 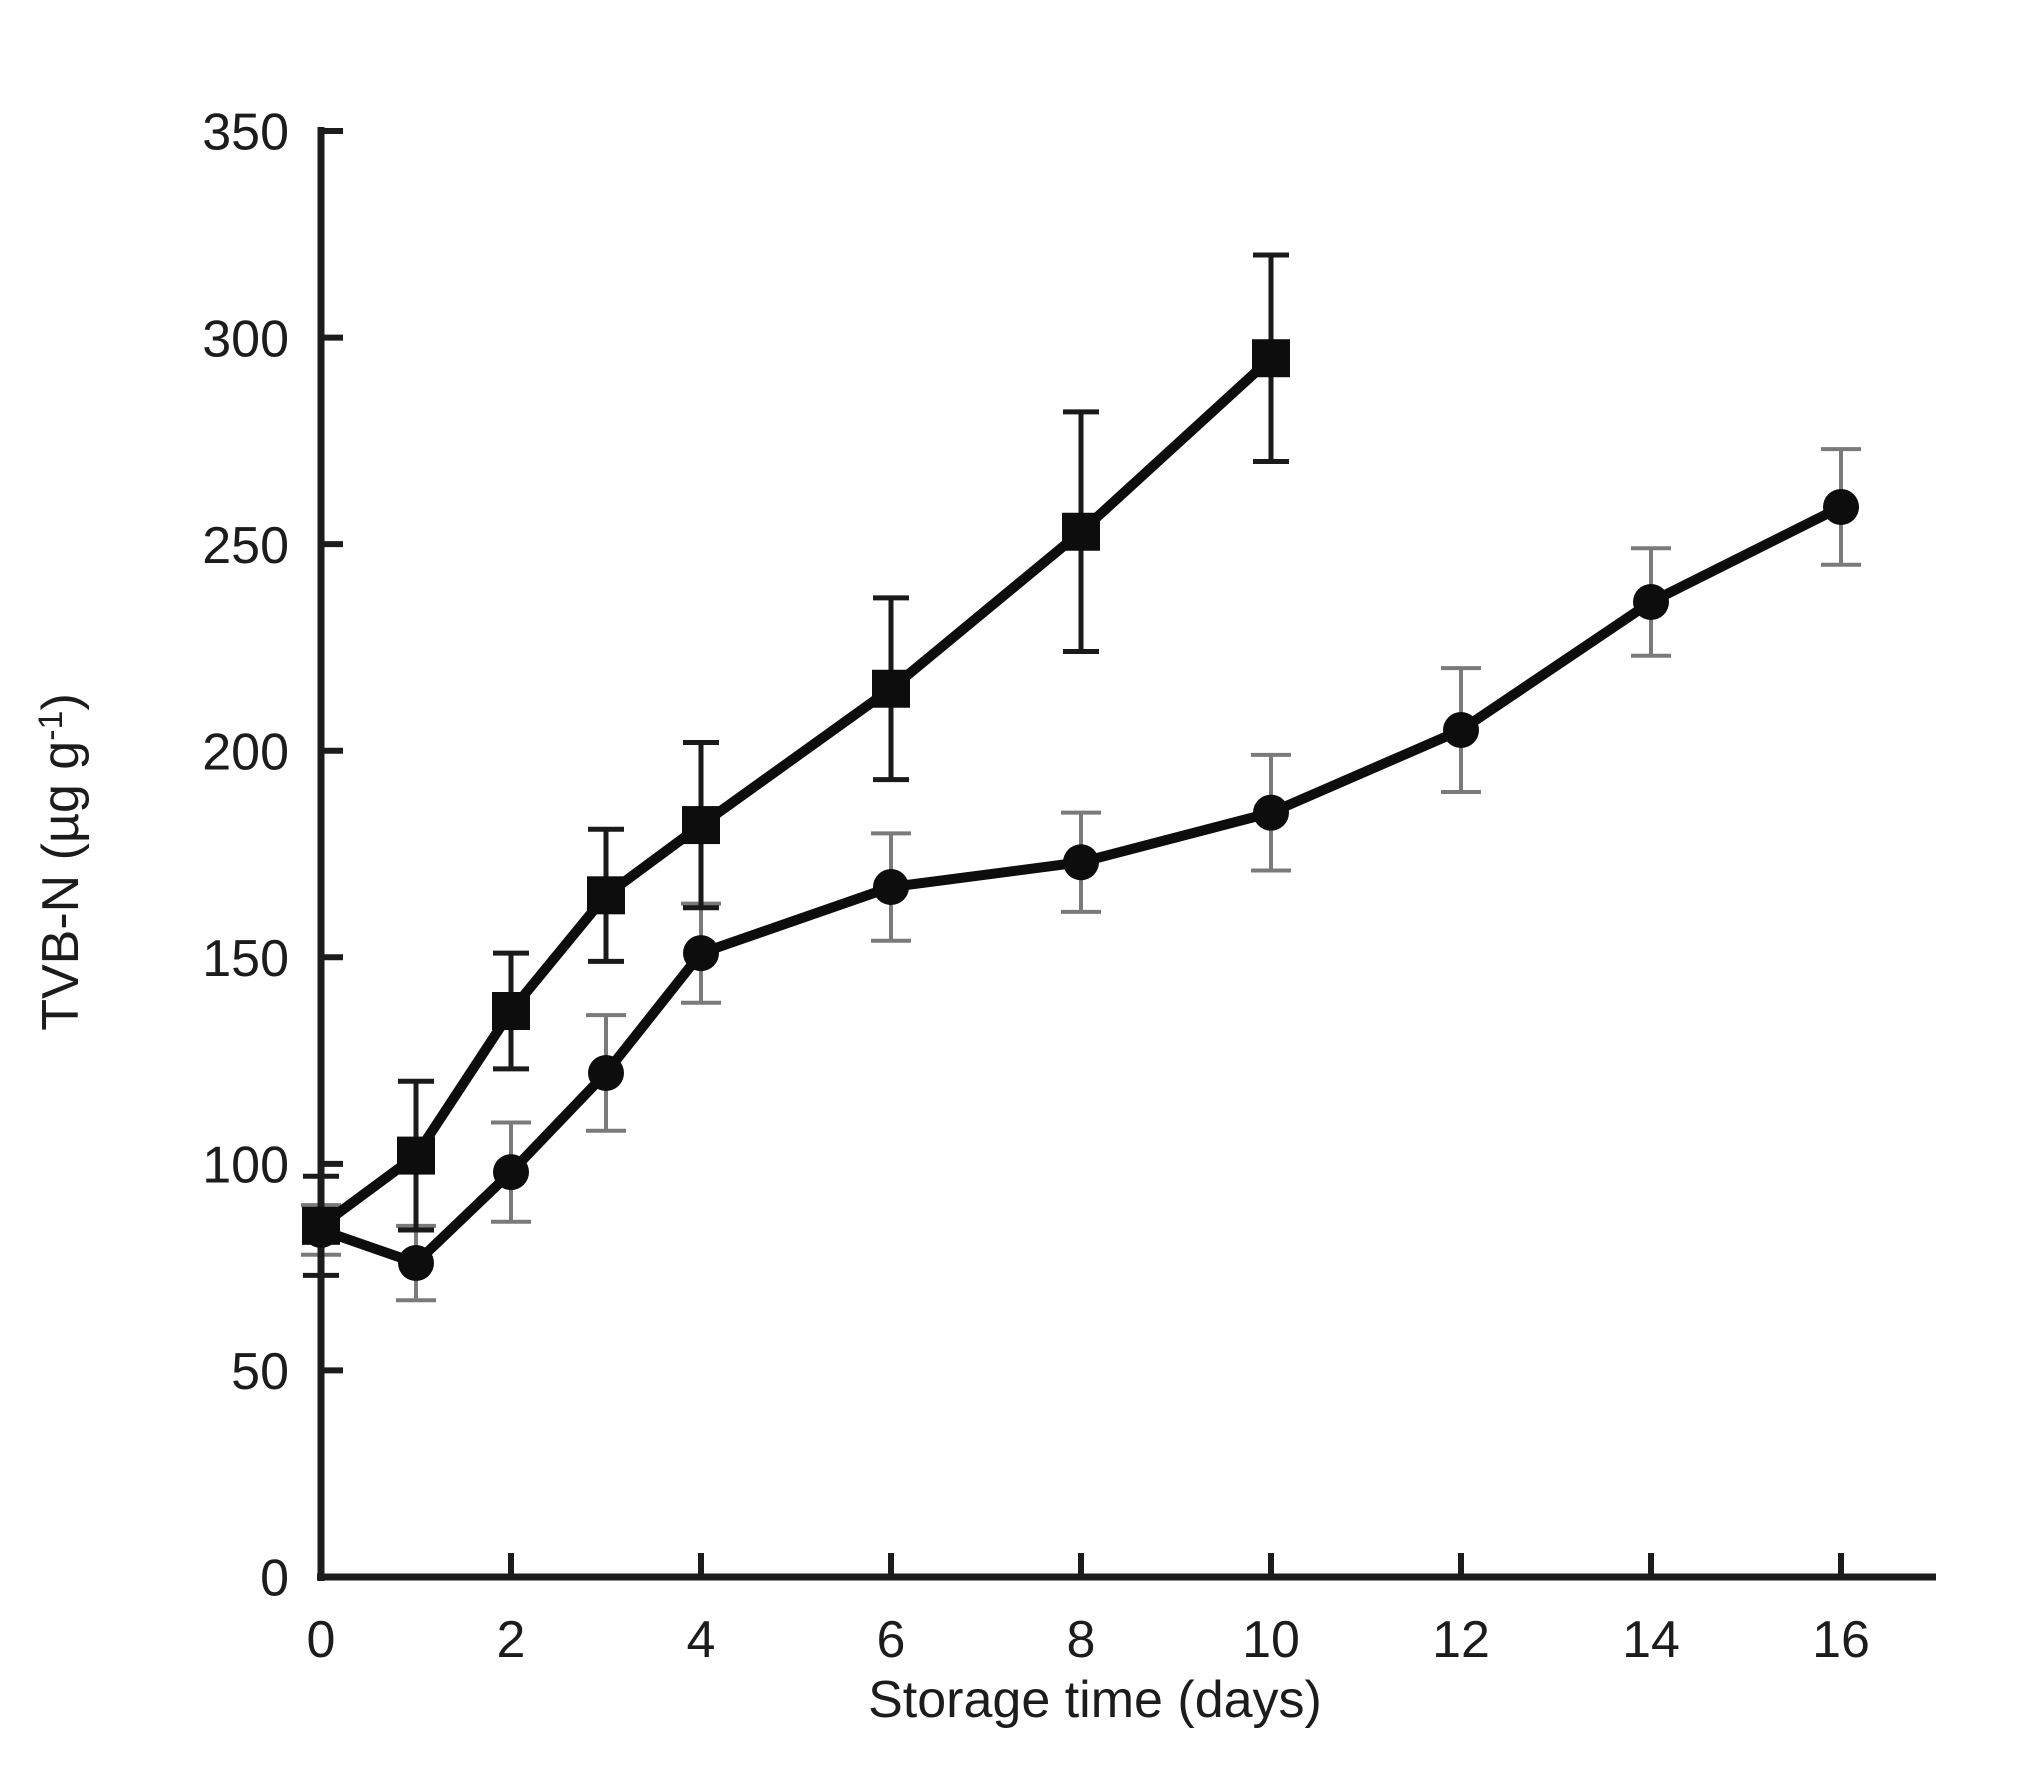 What do you see at coordinates (891, 1640) in the screenshot?
I see `x-axis-tick-label: 6` at bounding box center [891, 1640].